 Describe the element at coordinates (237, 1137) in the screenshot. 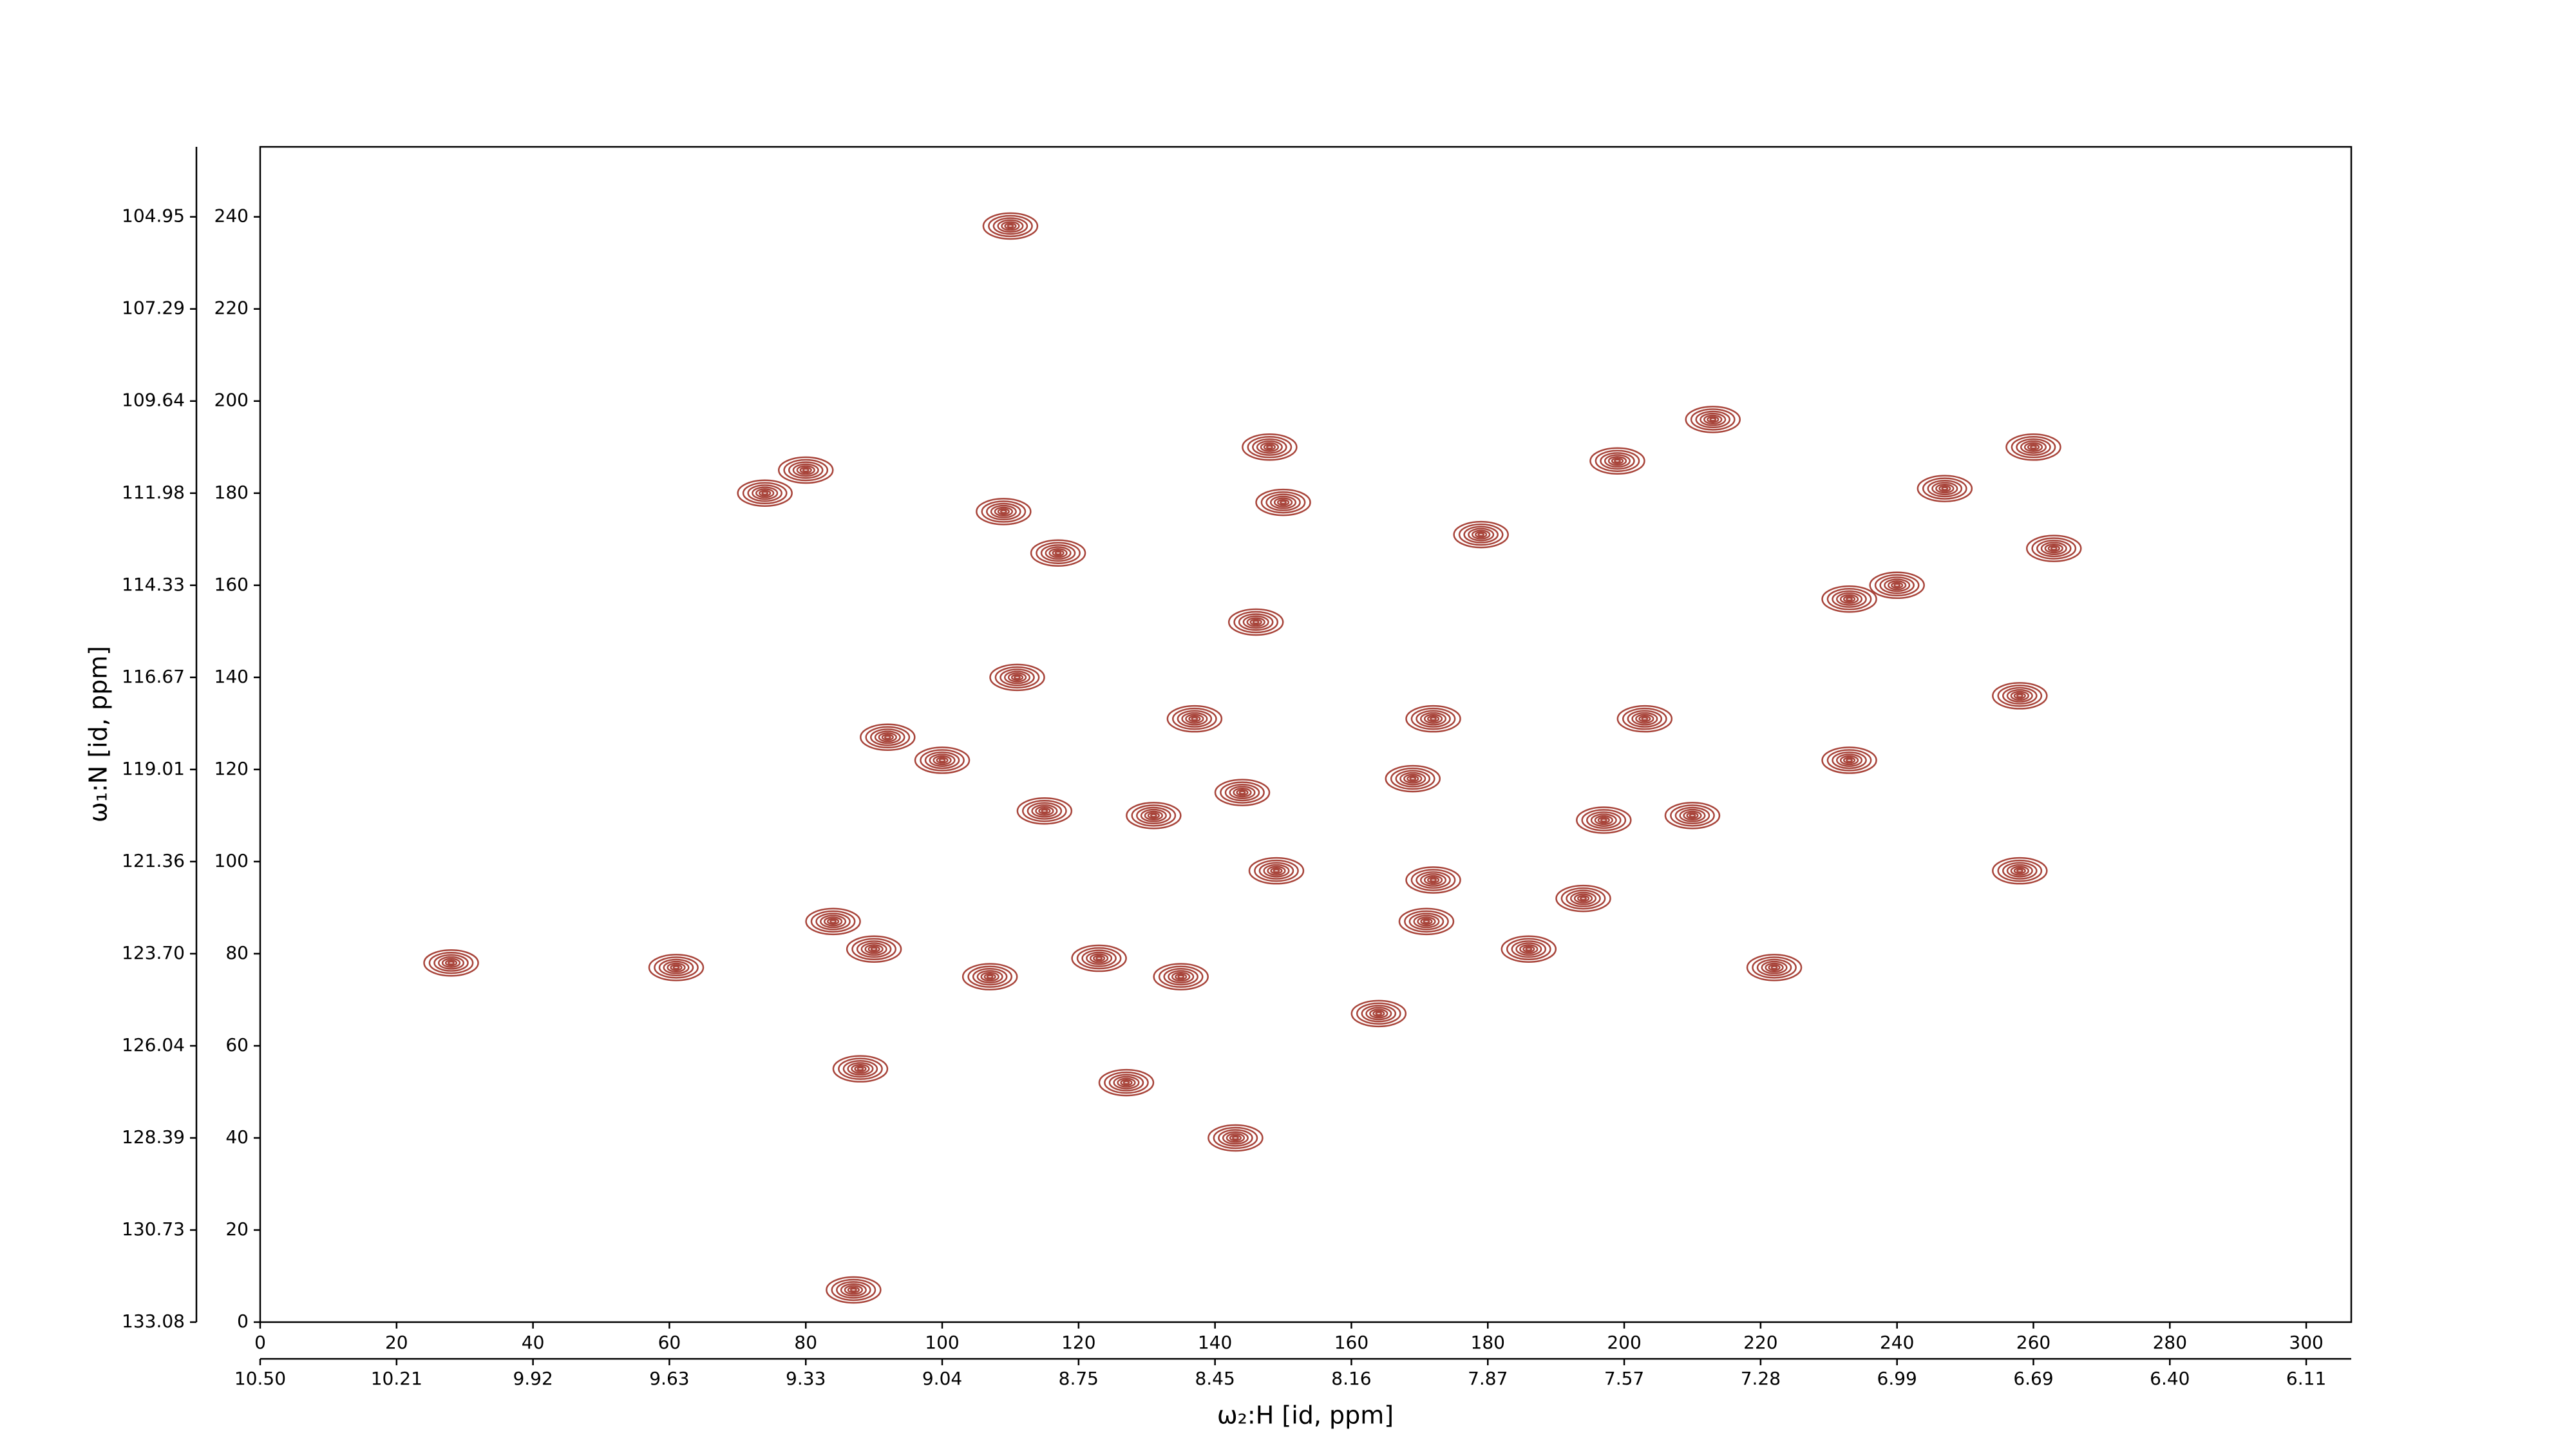

I see `y-tick-label: 40` at that location.